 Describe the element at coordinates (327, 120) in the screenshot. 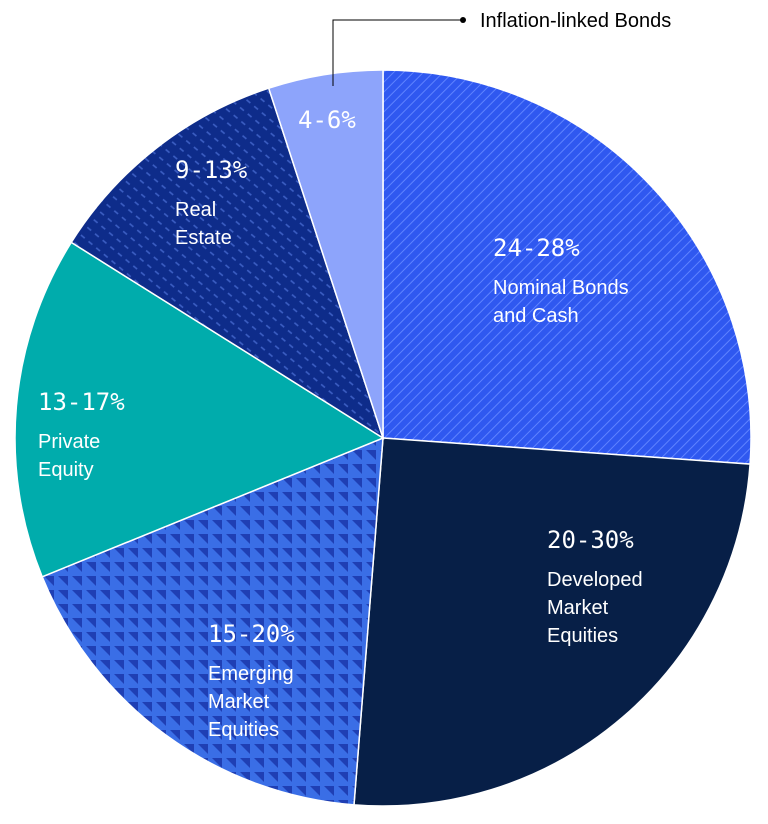

I see `slice-range-label: 4-6%` at that location.